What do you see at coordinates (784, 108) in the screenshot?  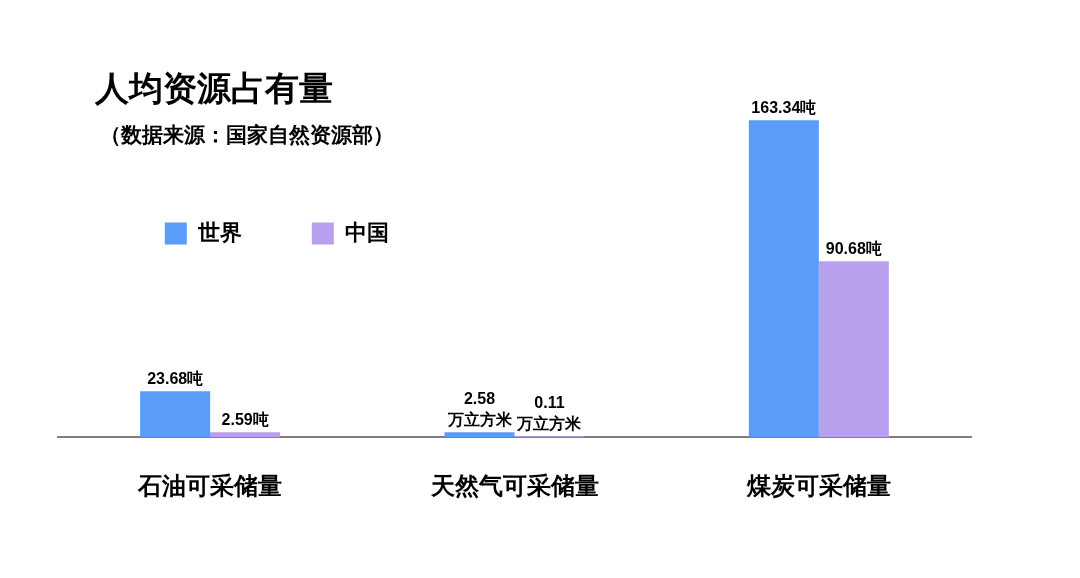 I see `data-label: 163.34吨` at bounding box center [784, 108].